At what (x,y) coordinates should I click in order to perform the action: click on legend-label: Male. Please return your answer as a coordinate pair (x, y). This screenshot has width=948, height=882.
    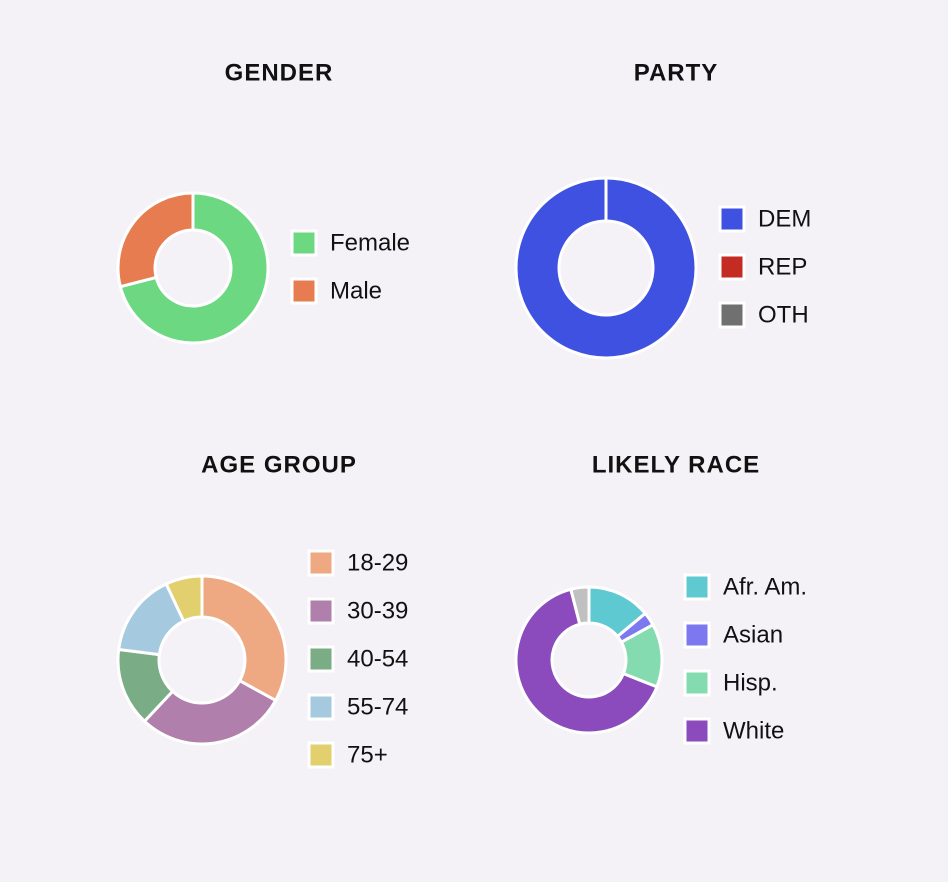
    Looking at the image, I should click on (356, 290).